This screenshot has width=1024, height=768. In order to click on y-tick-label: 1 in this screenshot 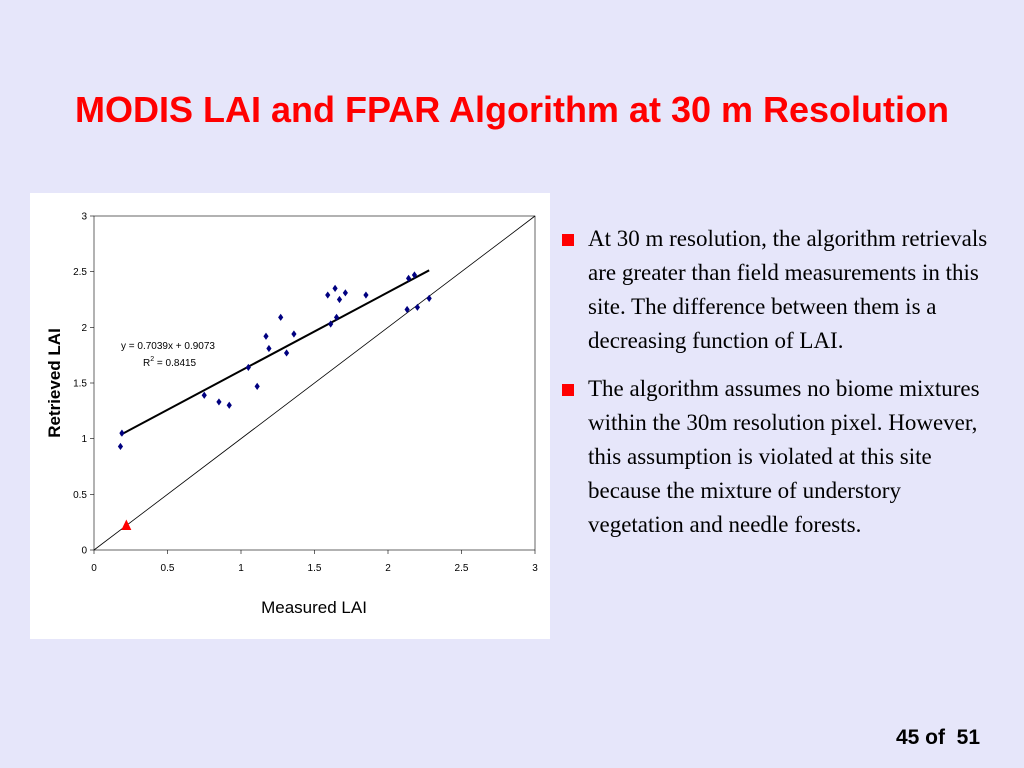, I will do `click(84, 439)`.